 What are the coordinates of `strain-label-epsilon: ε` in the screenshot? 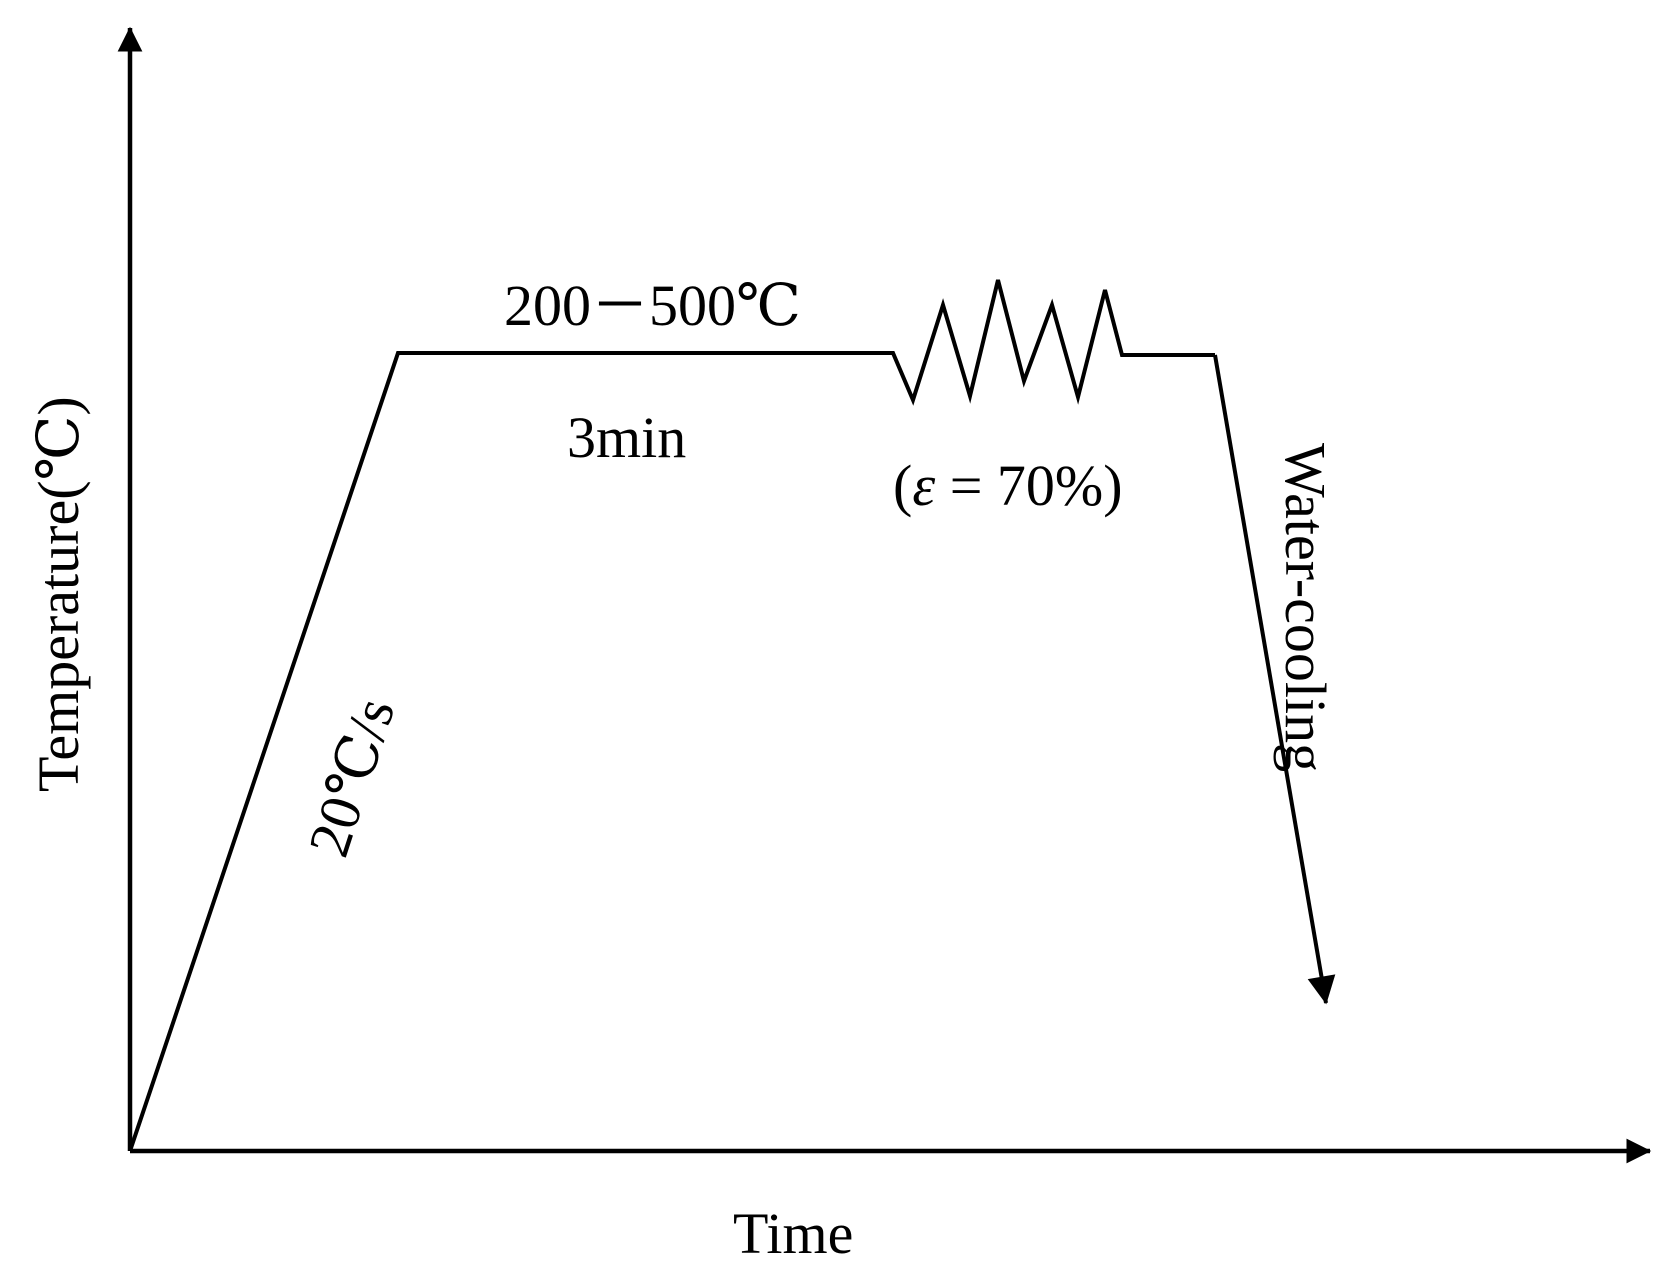 It's located at (923, 485).